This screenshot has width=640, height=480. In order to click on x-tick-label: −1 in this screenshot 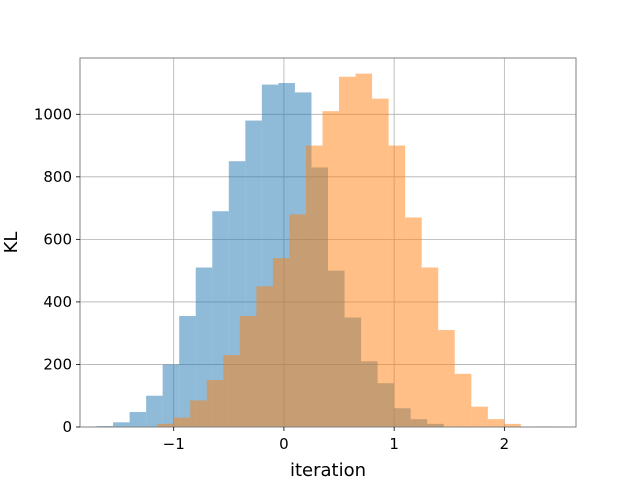, I will do `click(174, 444)`.